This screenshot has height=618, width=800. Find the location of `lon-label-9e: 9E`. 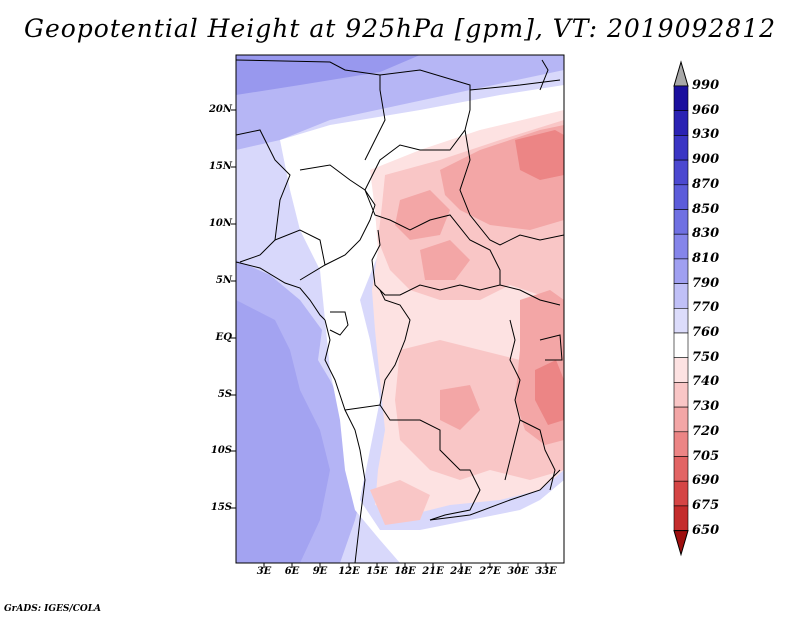

lon-label-9e: 9E is located at coordinates (320, 571).